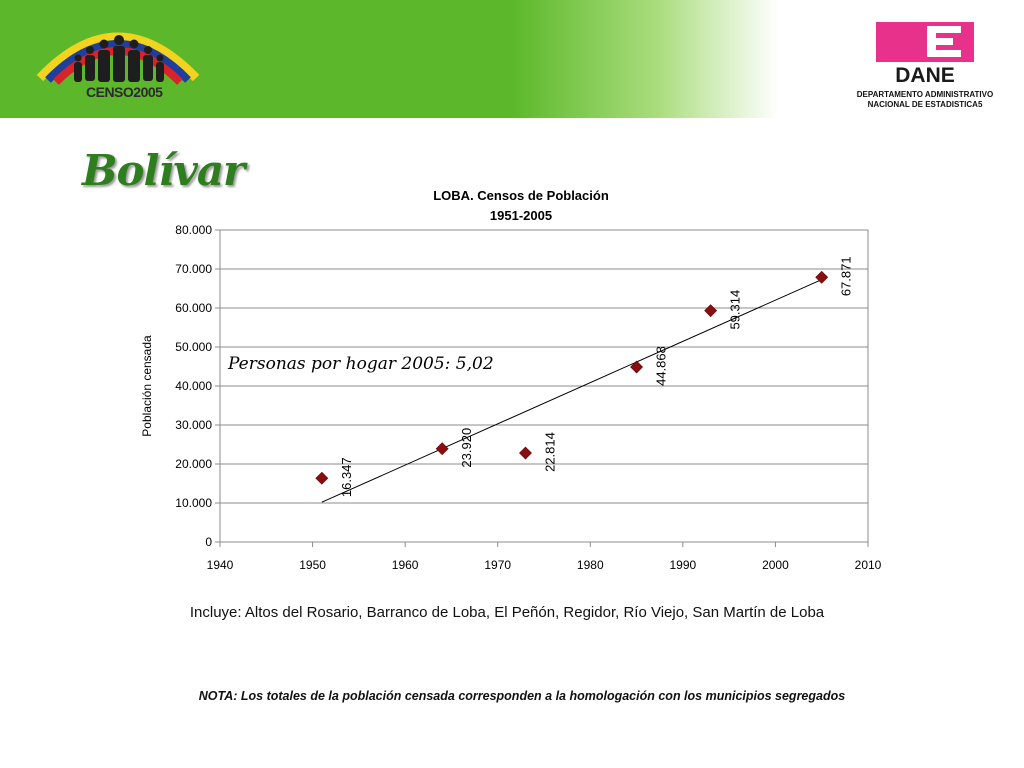 Image resolution: width=1024 pixels, height=768 pixels. I want to click on dane-logo-text: DANE, so click(925, 74).